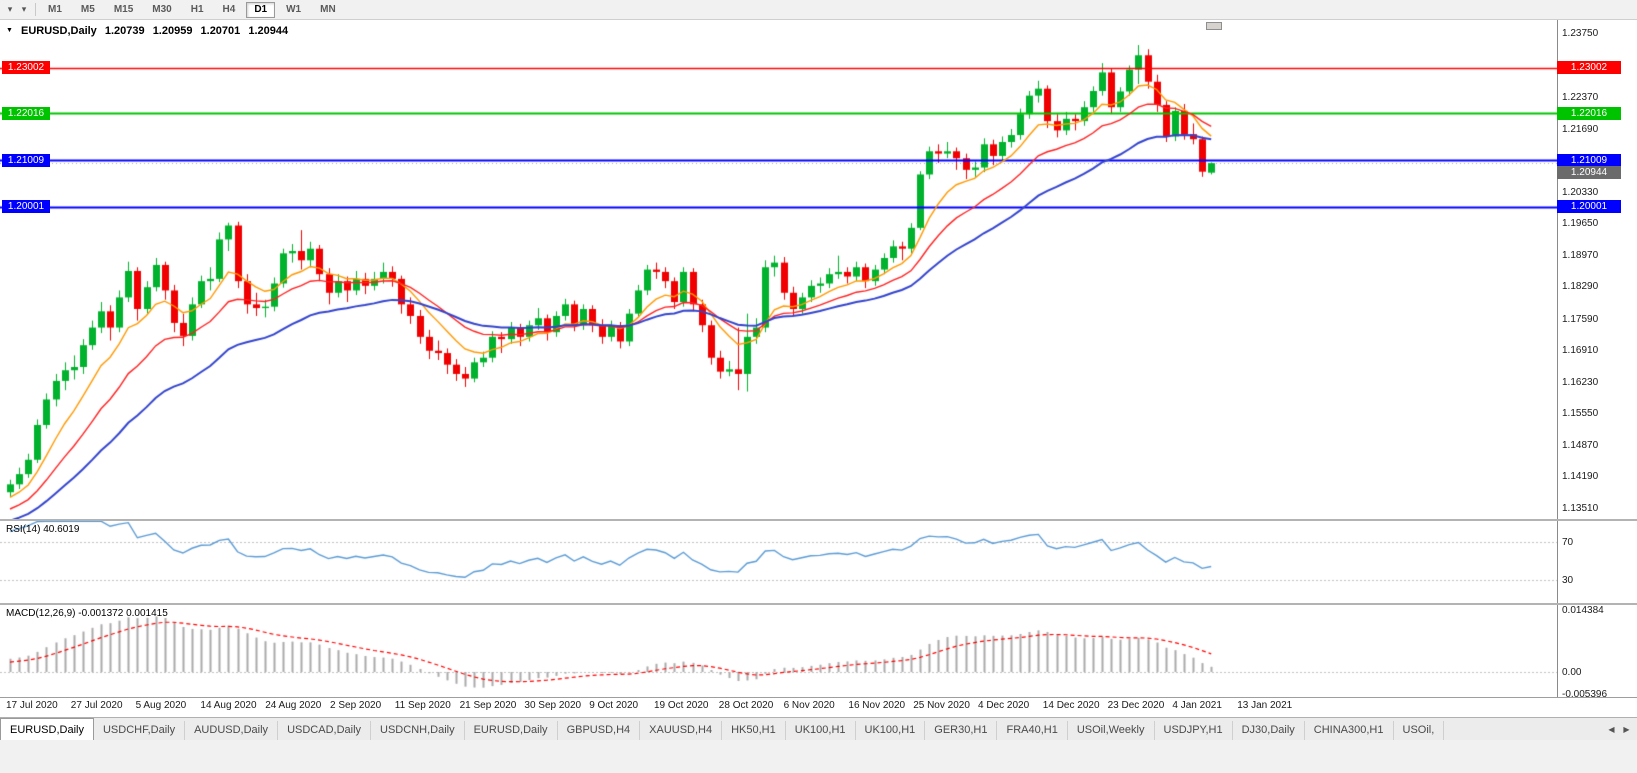 This screenshot has width=1637, height=773. Describe the element at coordinates (26, 68) in the screenshot. I see `hline-price-badge-left: 1.23002` at that location.